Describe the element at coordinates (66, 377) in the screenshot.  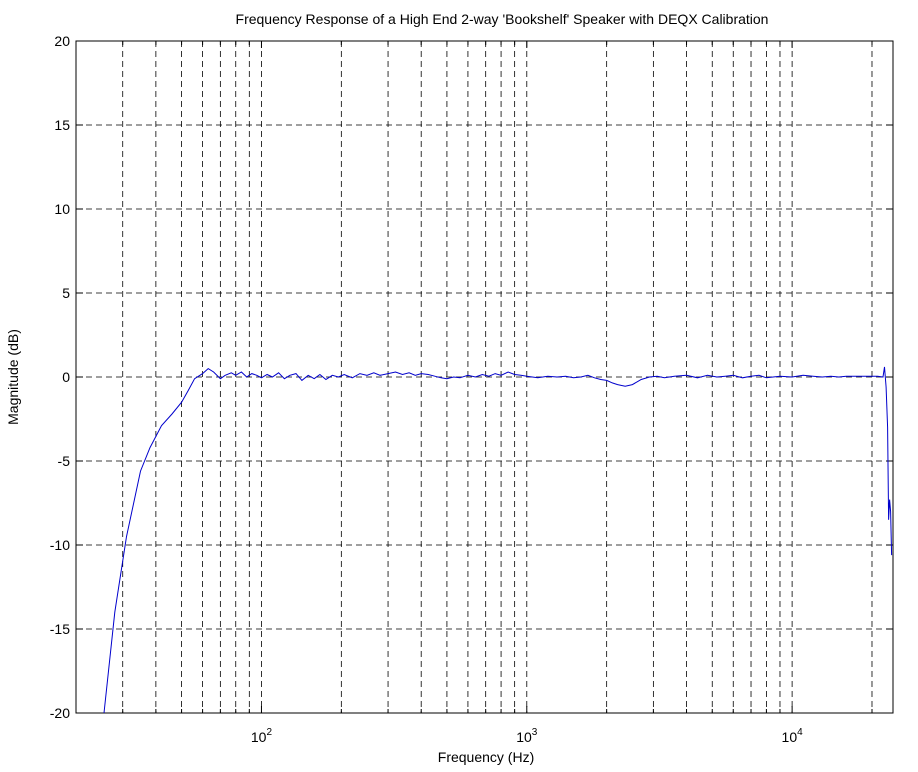
I see `y-tick-label: 0` at that location.